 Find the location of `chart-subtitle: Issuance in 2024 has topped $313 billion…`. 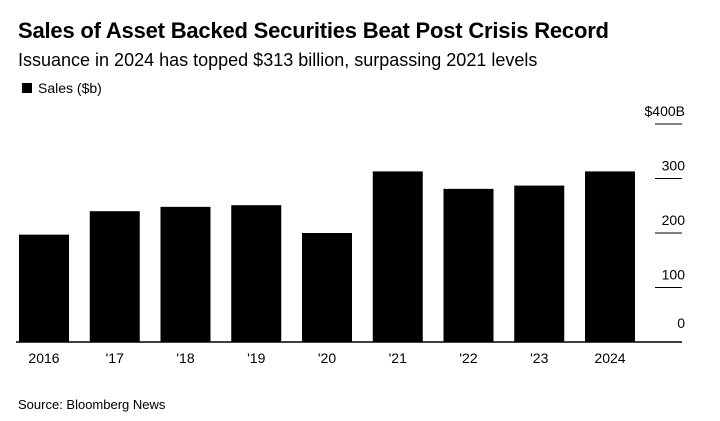

chart-subtitle: Issuance in 2024 has topped $313 billion… is located at coordinates (278, 60).